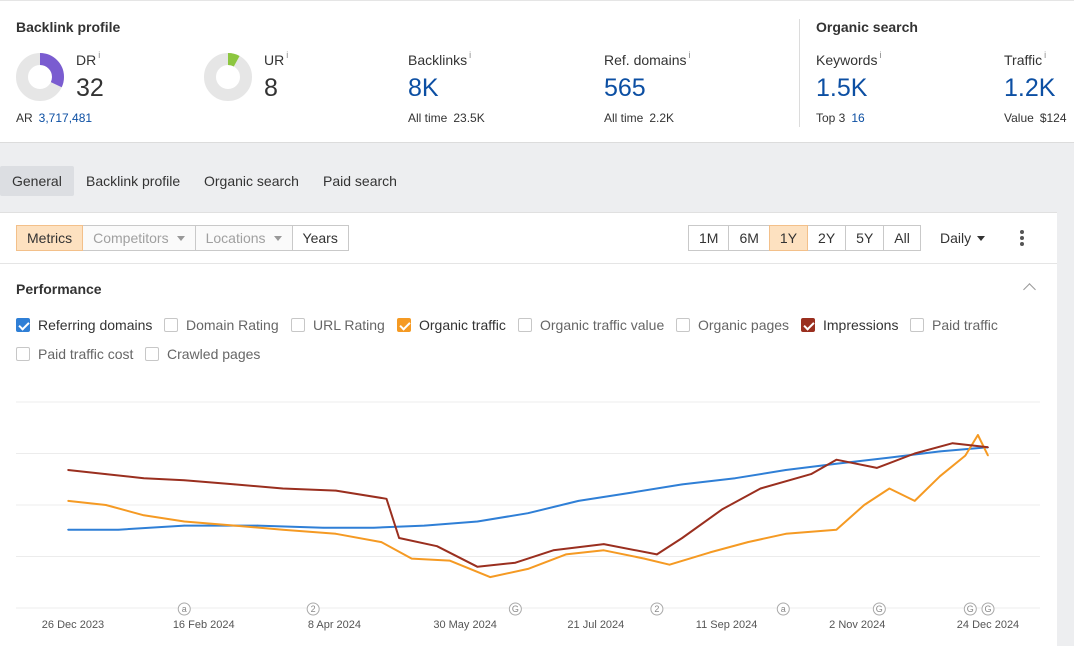 Image resolution: width=1074 pixels, height=646 pixels. I want to click on keywords-label: Keywords i, so click(849, 59).